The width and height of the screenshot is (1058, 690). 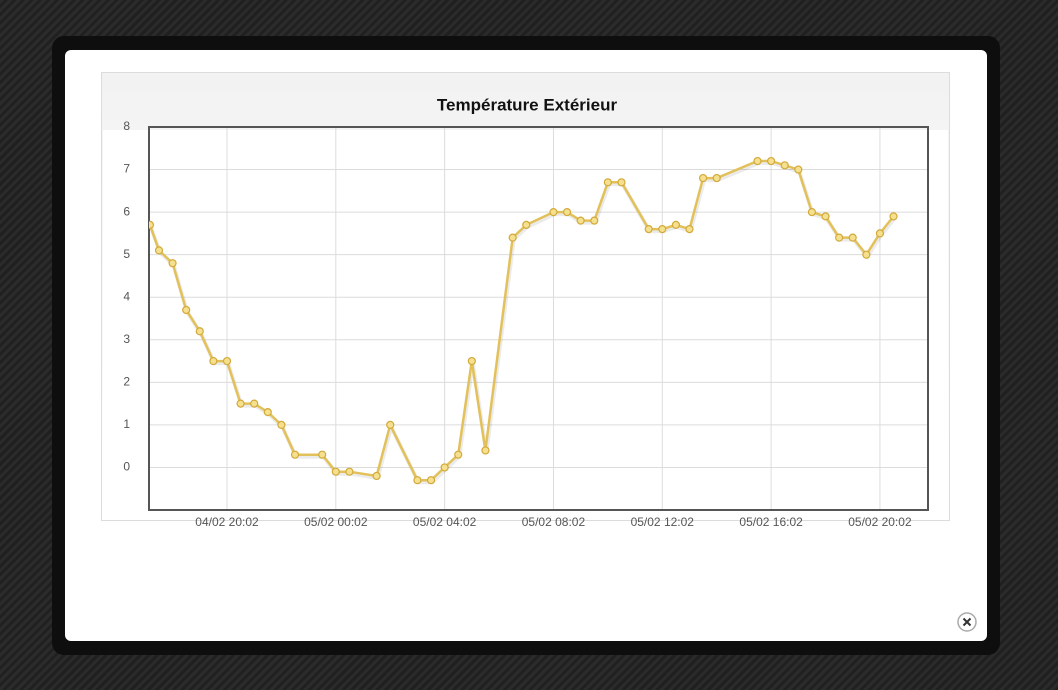 What do you see at coordinates (336, 522) in the screenshot?
I see `x-tick-label: 05/02 00:02` at bounding box center [336, 522].